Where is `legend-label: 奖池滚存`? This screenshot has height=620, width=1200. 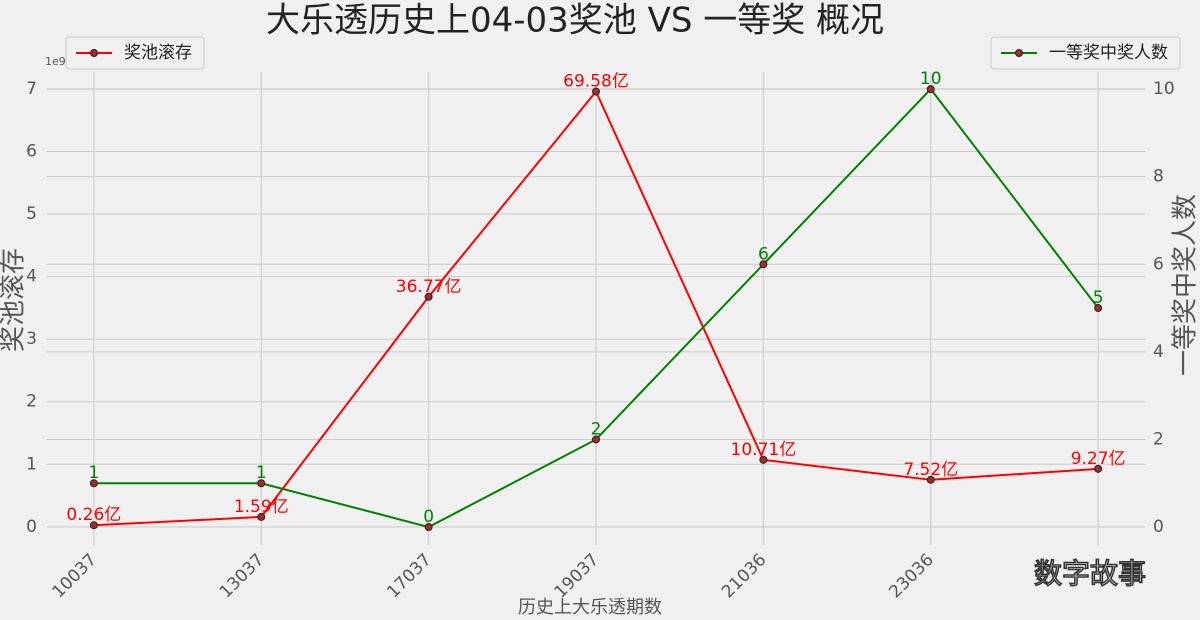 legend-label: 奖池滚存 is located at coordinates (158, 53).